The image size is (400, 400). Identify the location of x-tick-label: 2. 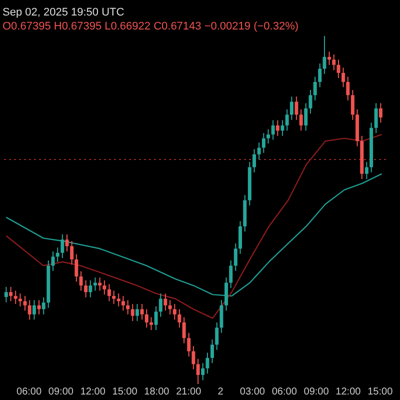
(221, 392).